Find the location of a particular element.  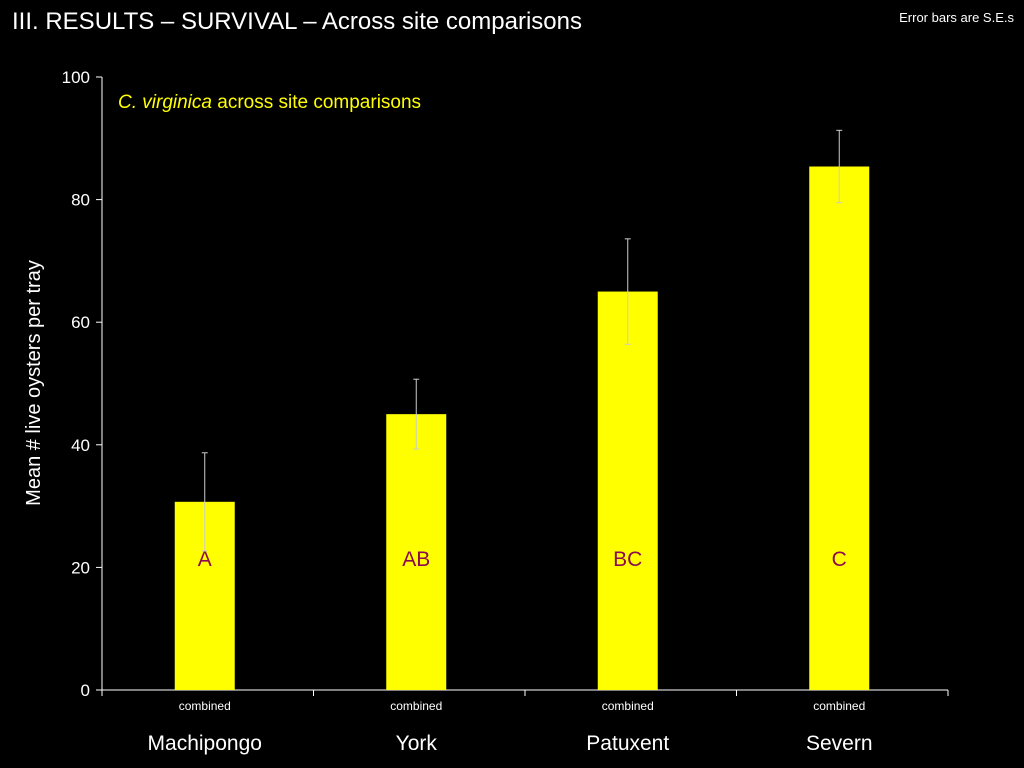

chart-subtitle: C. virginica across site comparisons is located at coordinates (269, 102).